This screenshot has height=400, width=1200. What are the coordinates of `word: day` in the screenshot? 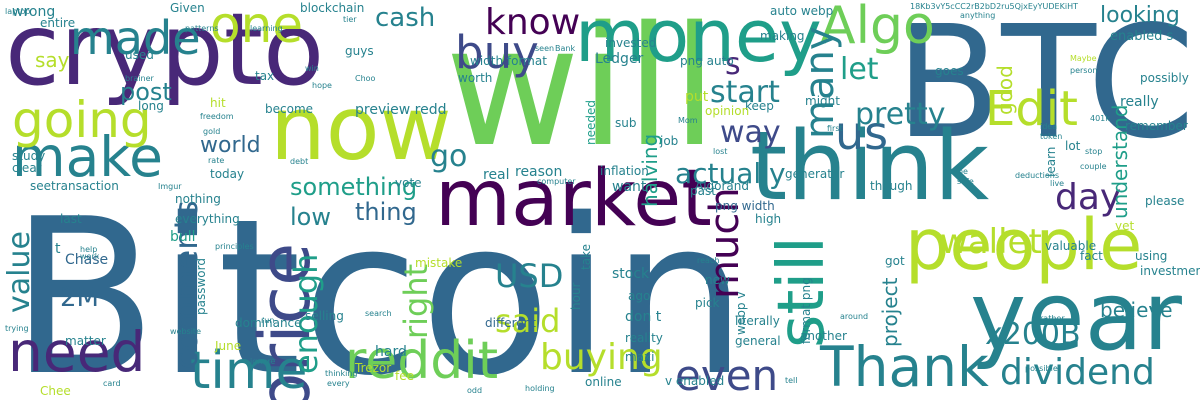 It's located at (1088, 197).